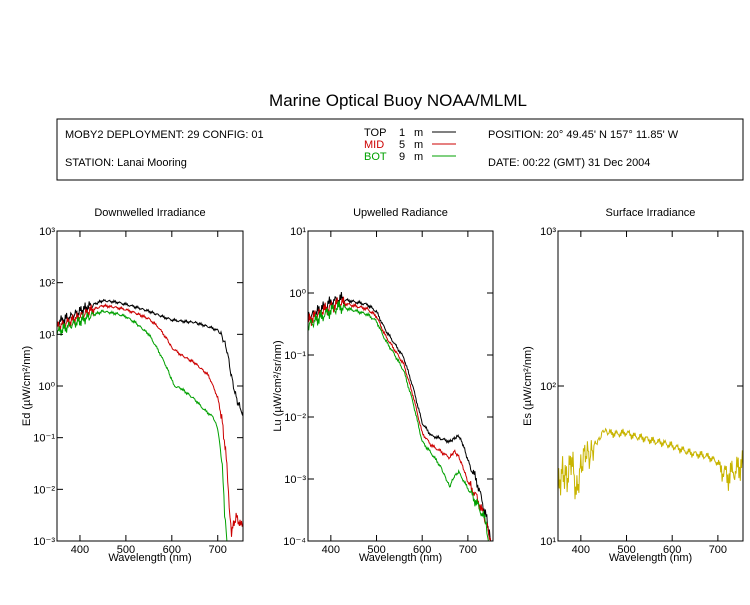  I want to click on legend-item-mid: MID 5 m, so click(410, 145).